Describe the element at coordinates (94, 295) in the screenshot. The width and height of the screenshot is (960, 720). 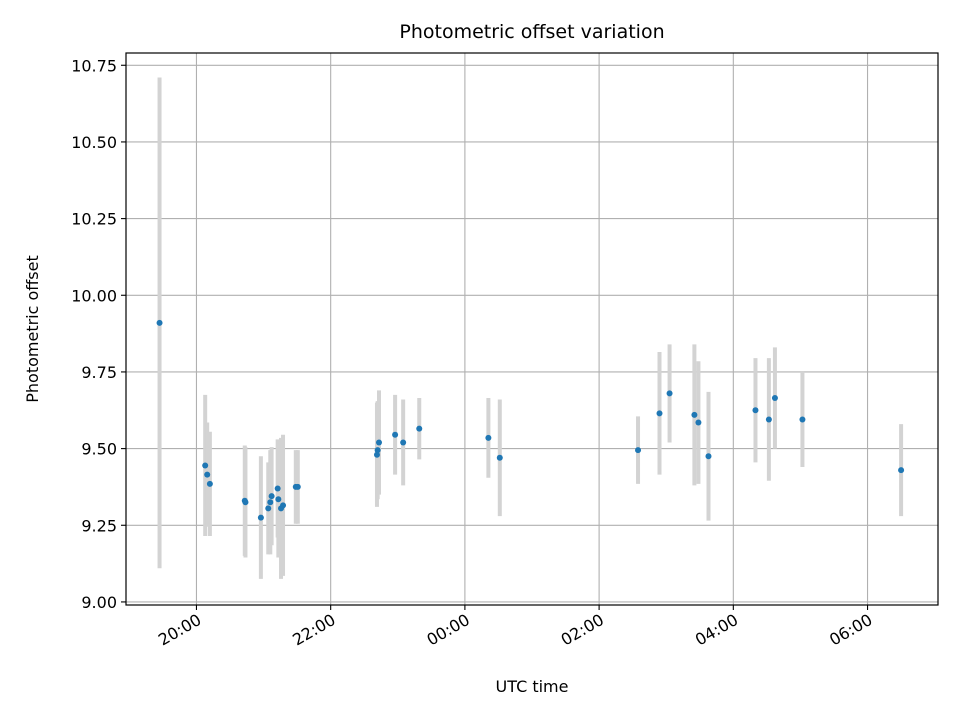
I see `y-tick-label: 10.00` at that location.